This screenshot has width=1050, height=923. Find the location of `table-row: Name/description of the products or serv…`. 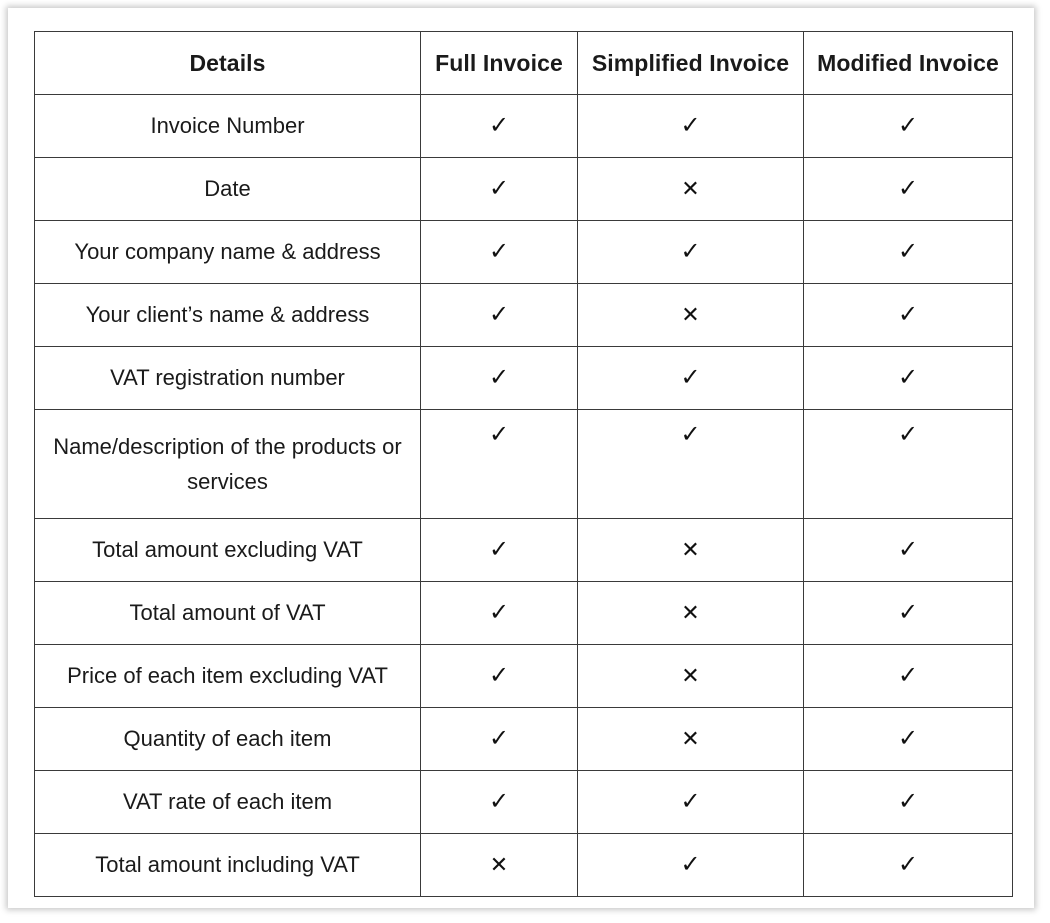

table-row: Name/description of the products or serv… is located at coordinates (523, 464).